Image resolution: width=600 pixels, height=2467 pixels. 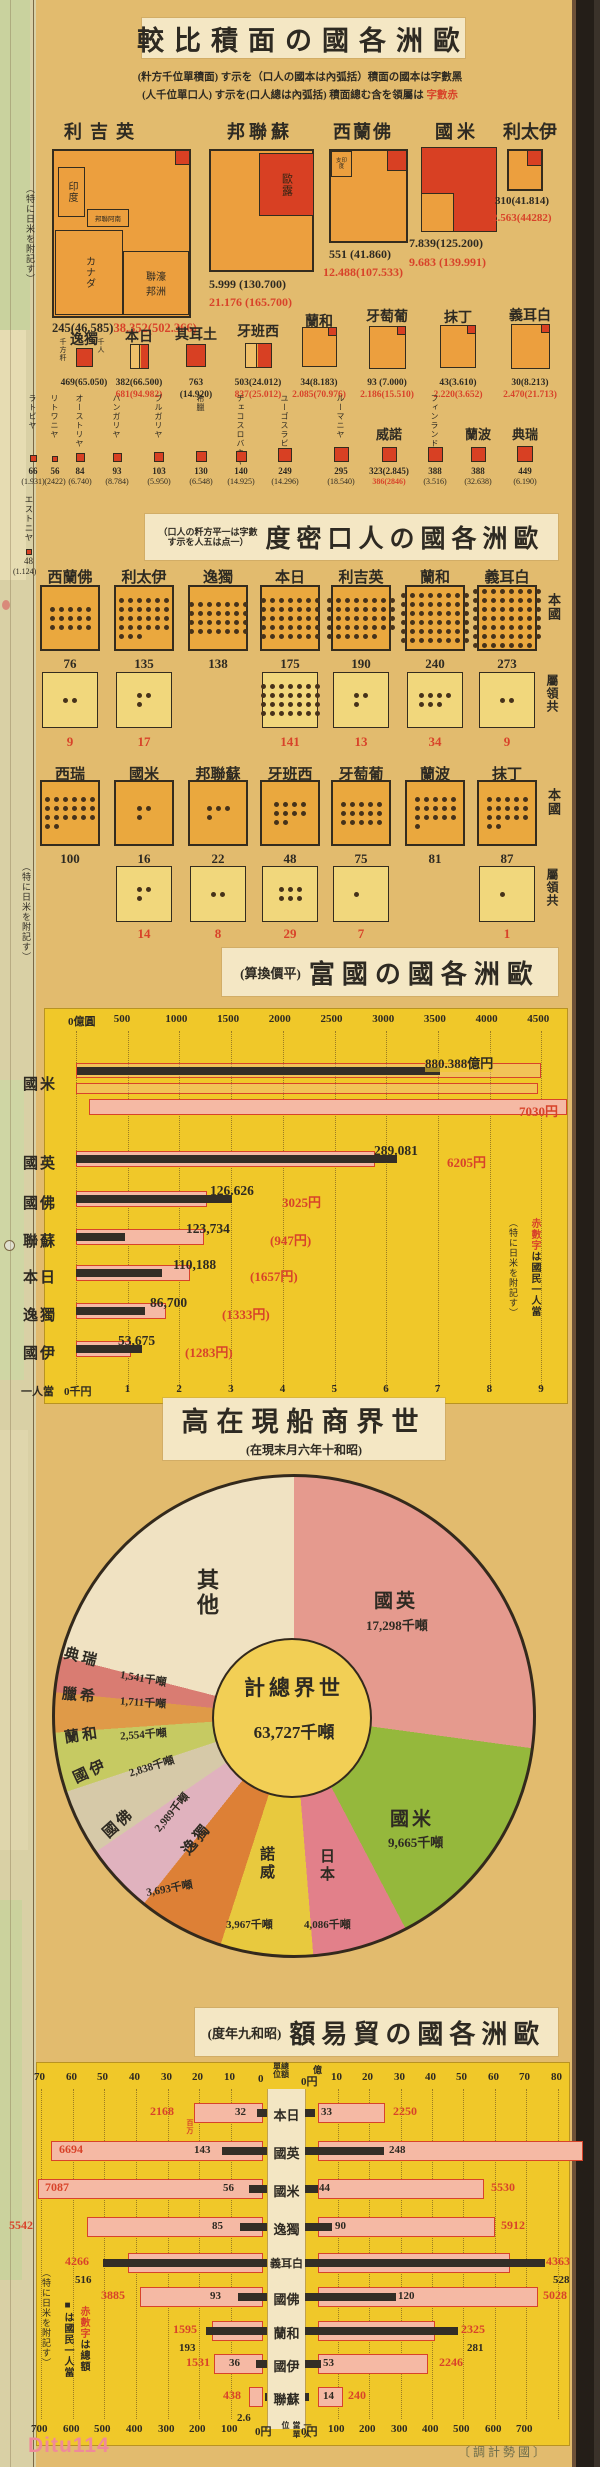 I want to click on area-country-minor: 希臘 130 (6.548), so click(x=201, y=449).